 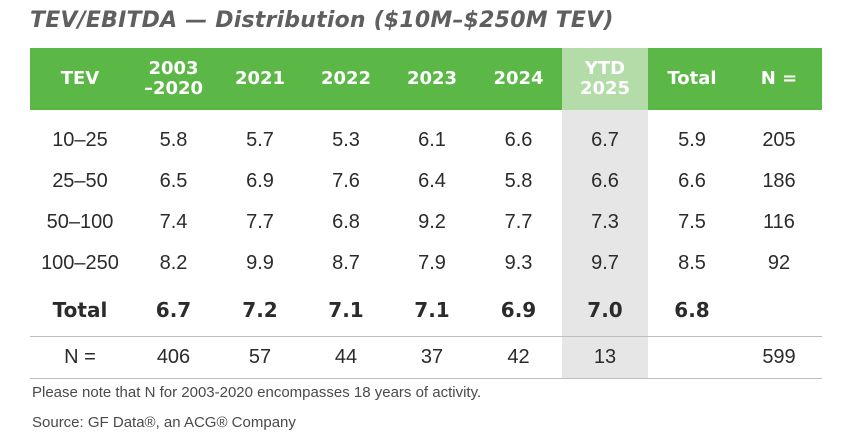 What do you see at coordinates (518, 263) in the screenshot?
I see `cell-2024: 9.3` at bounding box center [518, 263].